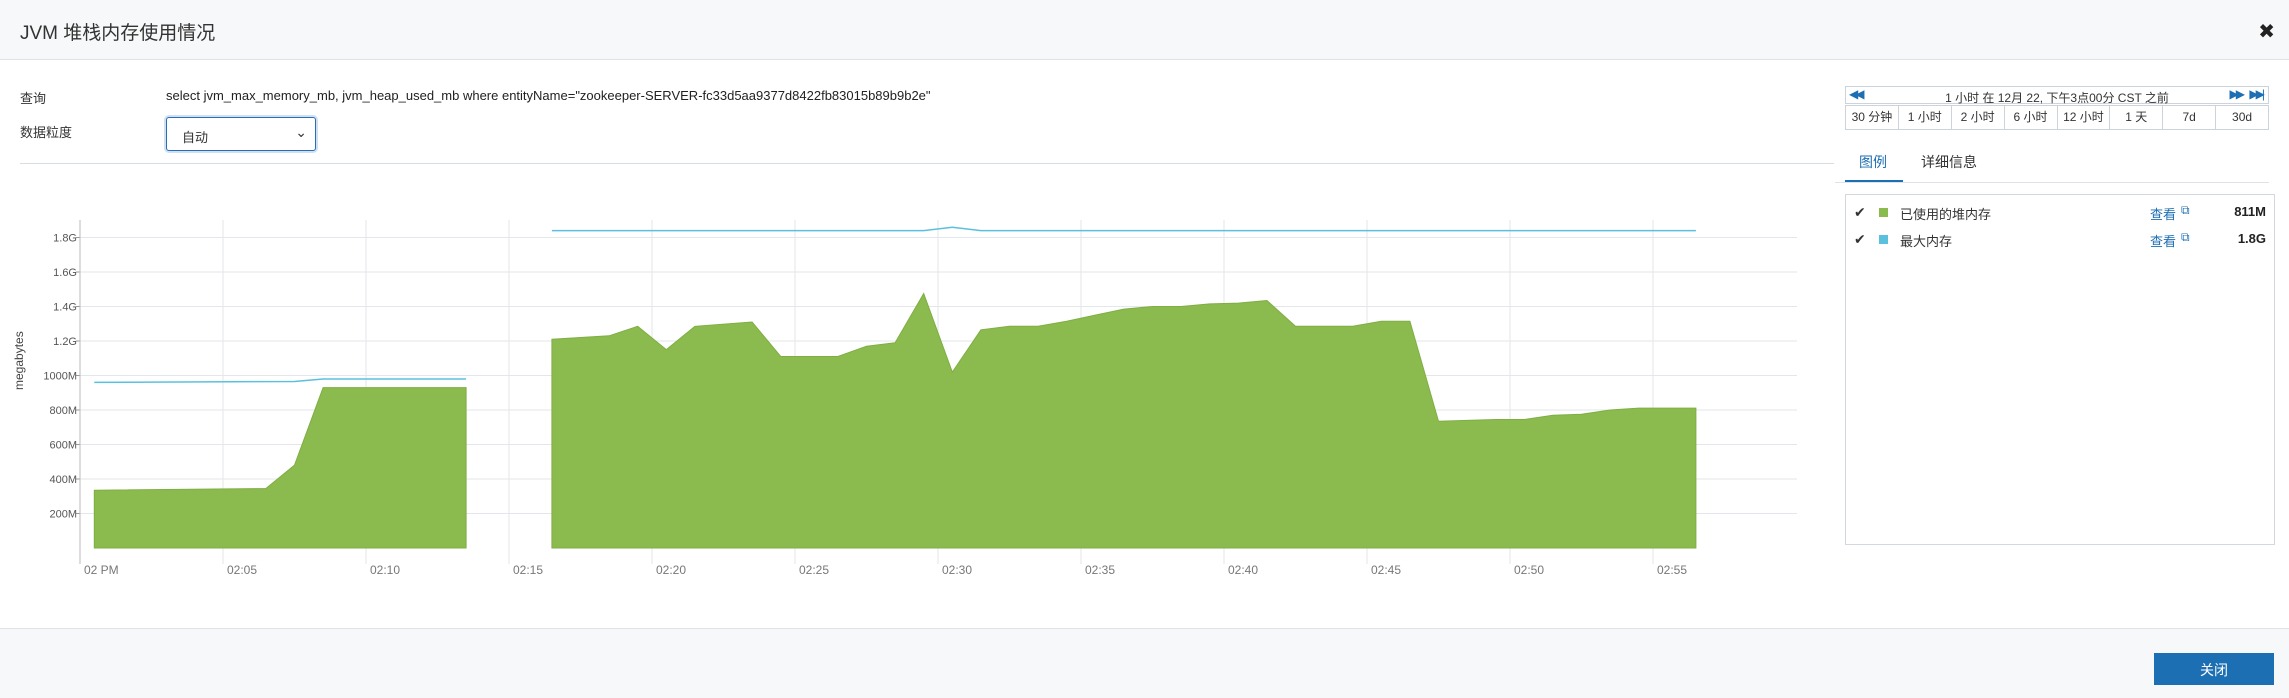  Describe the element at coordinates (101, 570) in the screenshot. I see `x-tick-label: 02 PM` at that location.